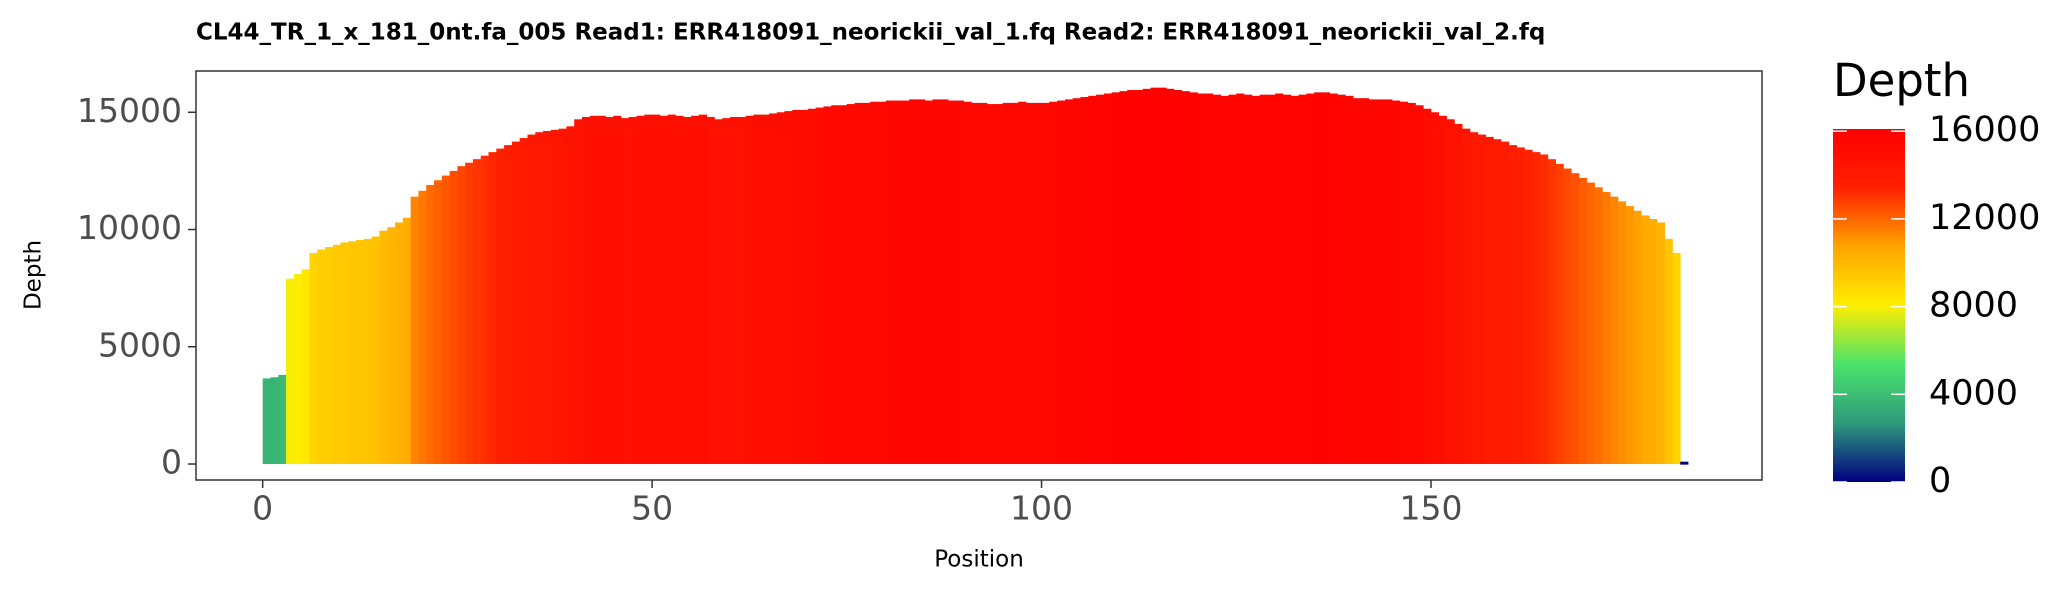 The image size is (2066, 590). I want to click on y-tick-label: 15000, so click(129, 110).